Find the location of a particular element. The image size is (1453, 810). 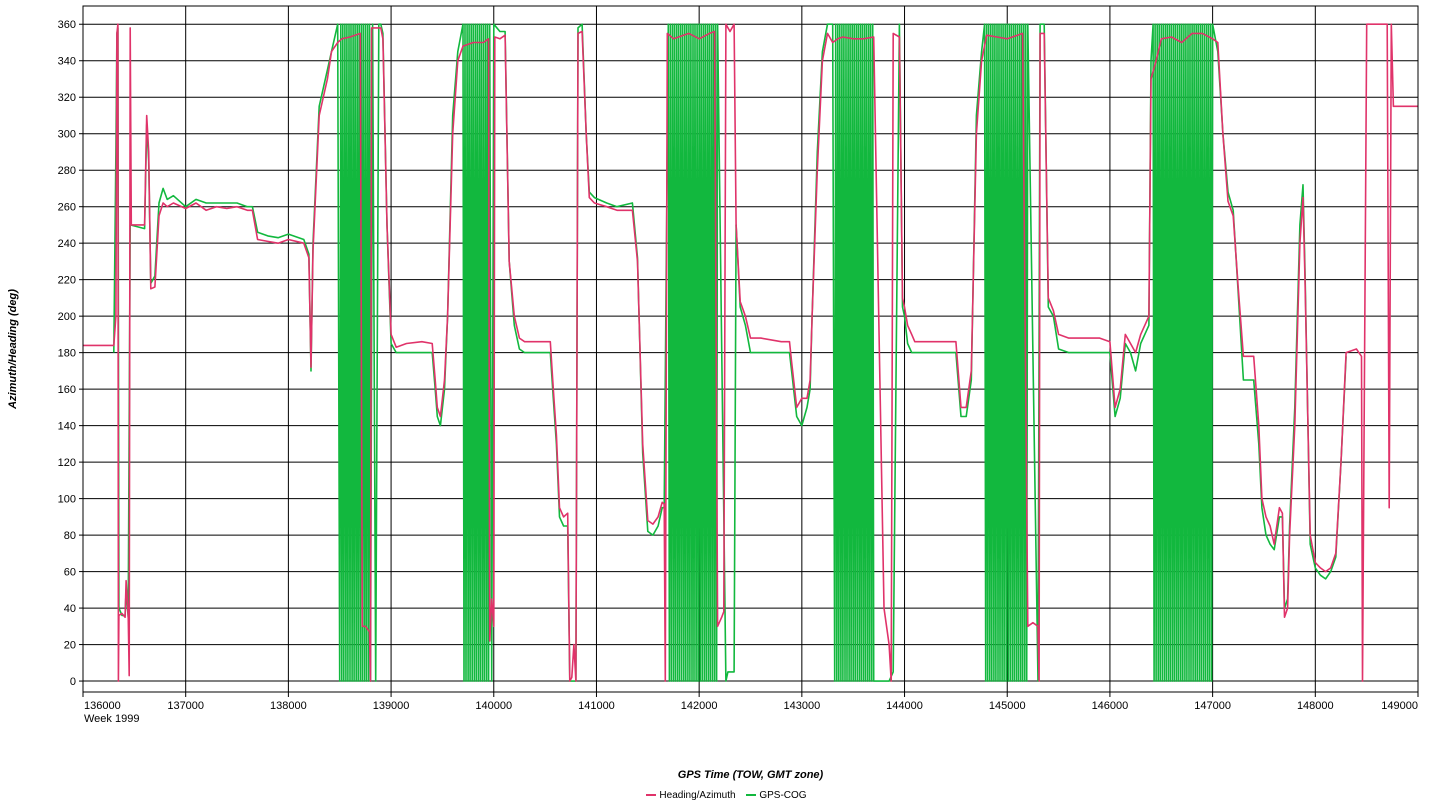

legend-item-gps-cog: GPS-COG is located at coordinates (776, 795).